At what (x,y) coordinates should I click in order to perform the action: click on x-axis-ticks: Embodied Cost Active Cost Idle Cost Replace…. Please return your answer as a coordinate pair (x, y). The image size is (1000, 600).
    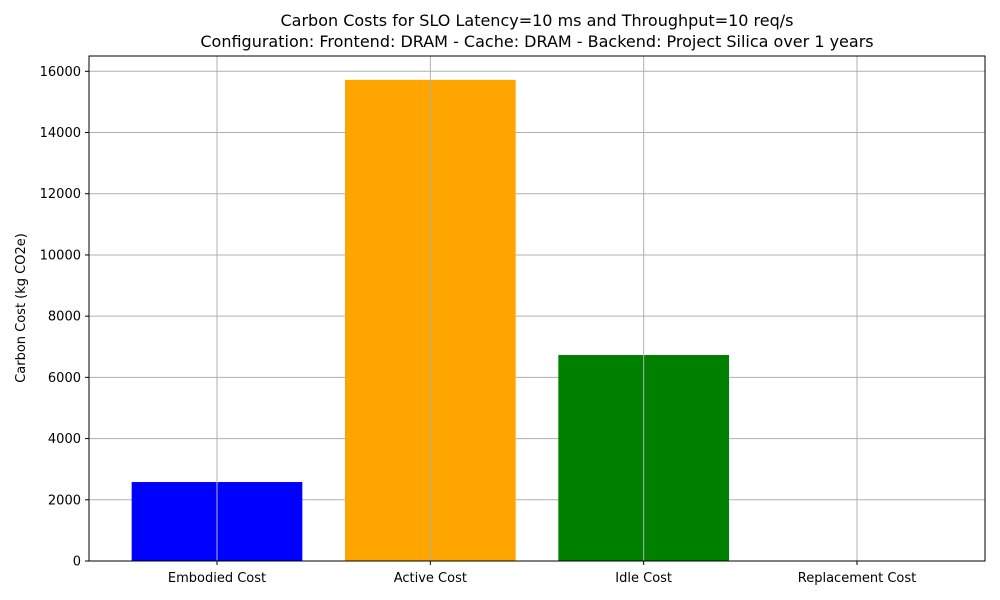
    Looking at the image, I should click on (542, 573).